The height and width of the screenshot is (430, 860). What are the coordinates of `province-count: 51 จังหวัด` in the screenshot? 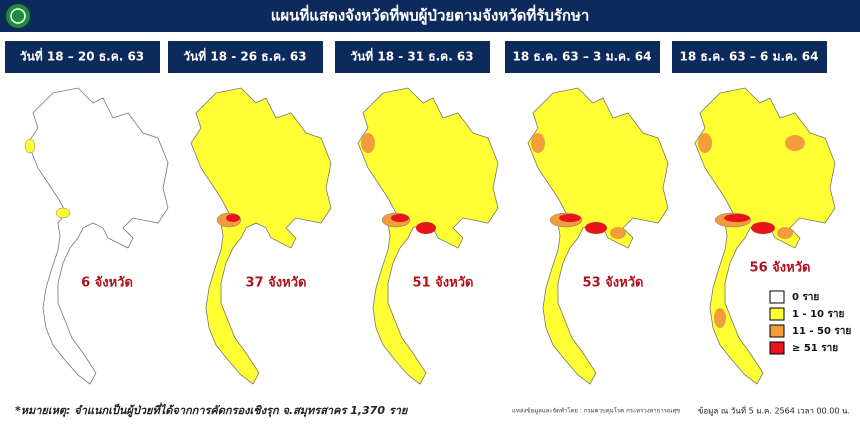 It's located at (443, 283).